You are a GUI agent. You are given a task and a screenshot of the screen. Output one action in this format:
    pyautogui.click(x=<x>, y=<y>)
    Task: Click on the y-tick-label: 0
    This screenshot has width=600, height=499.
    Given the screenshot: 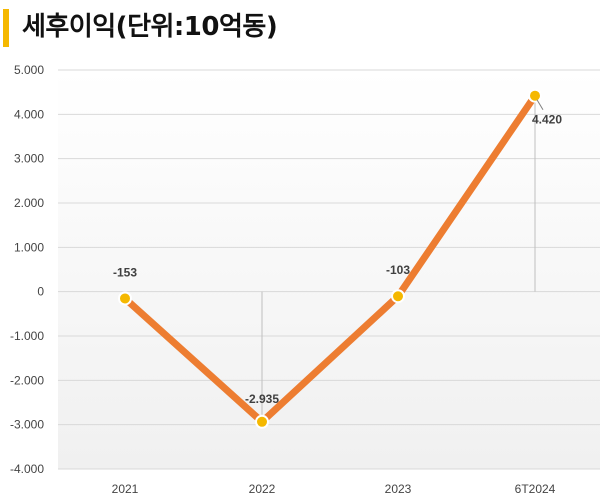 What is the action you would take?
    pyautogui.click(x=40, y=292)
    